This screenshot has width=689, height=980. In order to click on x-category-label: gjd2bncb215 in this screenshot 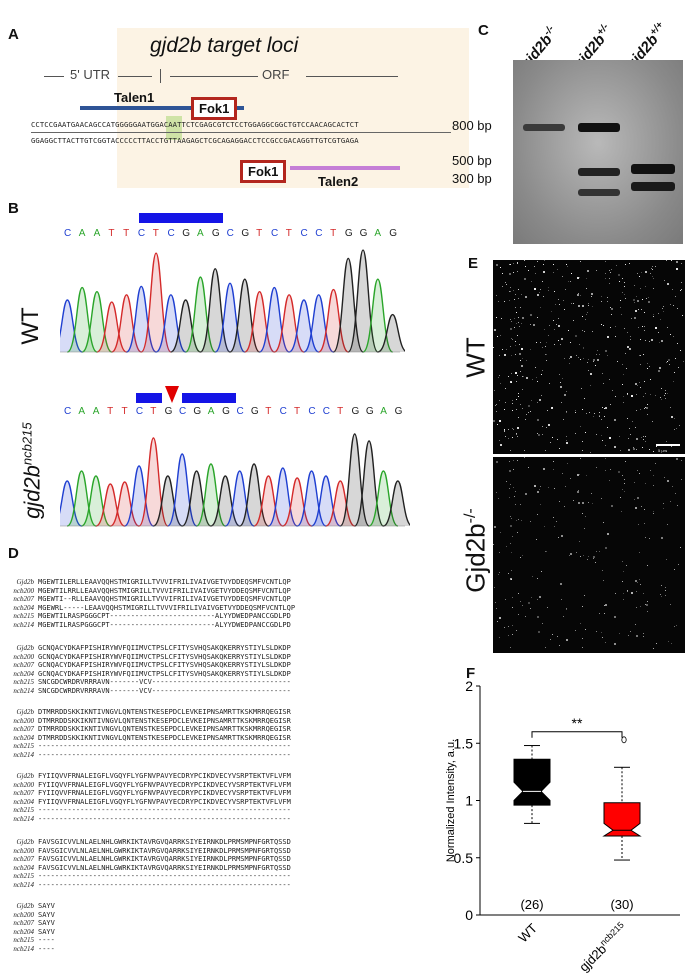, I will do `click(602, 947)`.